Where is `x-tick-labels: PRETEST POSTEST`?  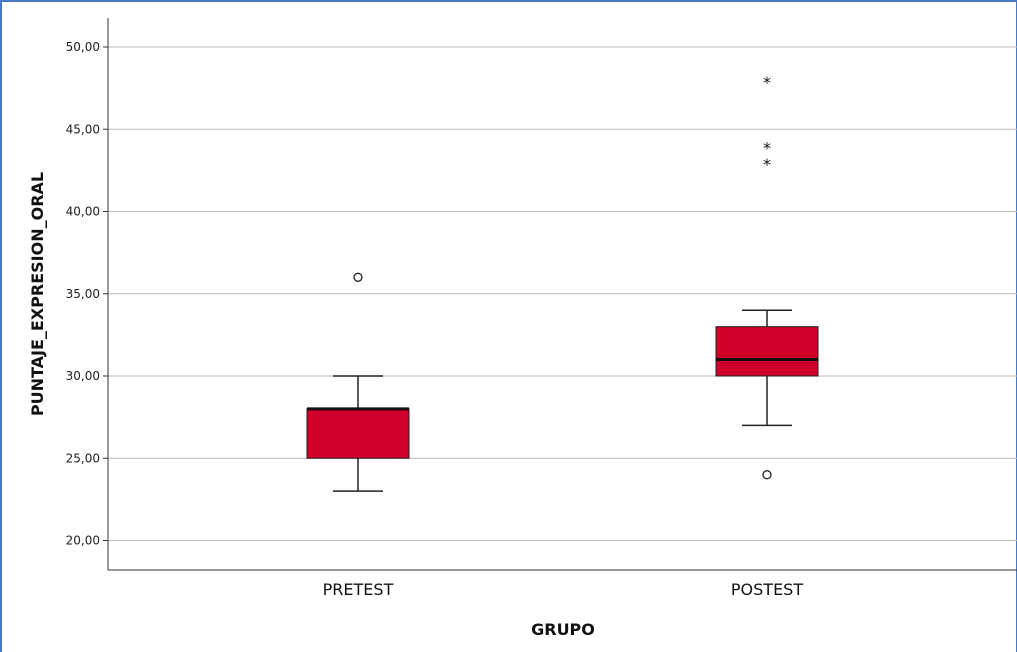
x-tick-labels: PRETEST POSTEST is located at coordinates (563, 589).